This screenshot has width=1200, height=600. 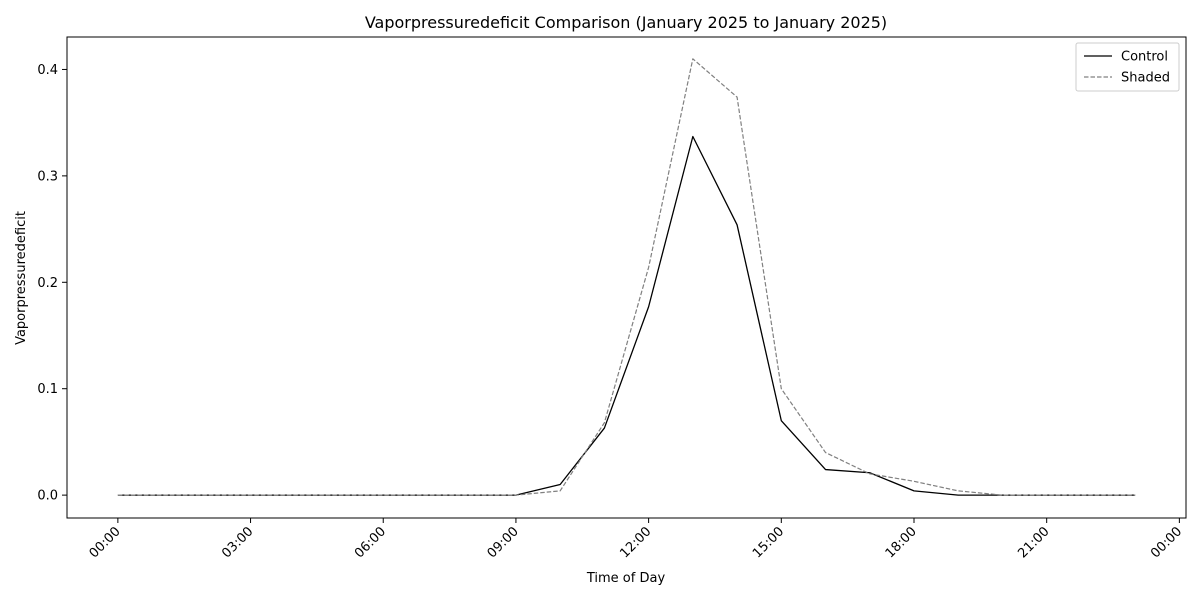 I want to click on x-axis-label: Time of Day, so click(x=626, y=578).